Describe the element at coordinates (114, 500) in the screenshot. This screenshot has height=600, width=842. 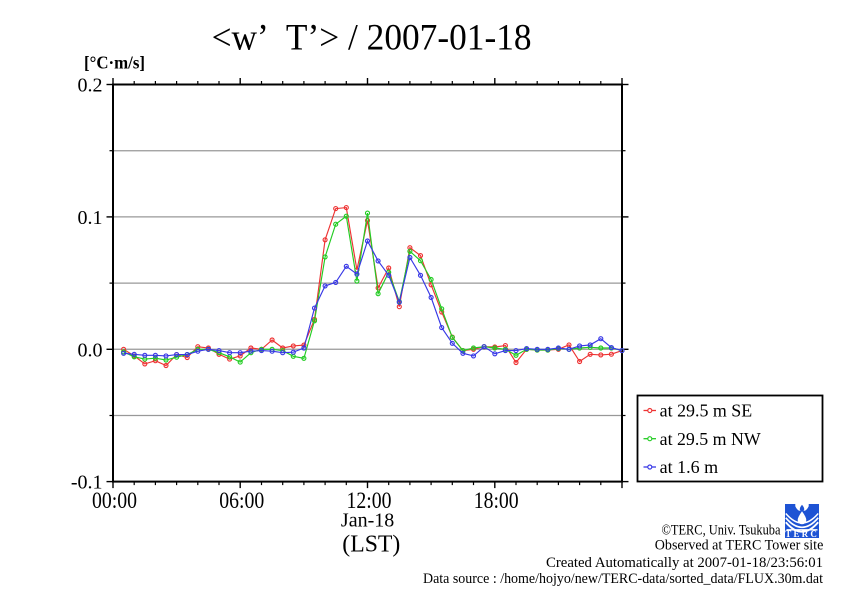
I see `svg-text: 00:00` at that location.